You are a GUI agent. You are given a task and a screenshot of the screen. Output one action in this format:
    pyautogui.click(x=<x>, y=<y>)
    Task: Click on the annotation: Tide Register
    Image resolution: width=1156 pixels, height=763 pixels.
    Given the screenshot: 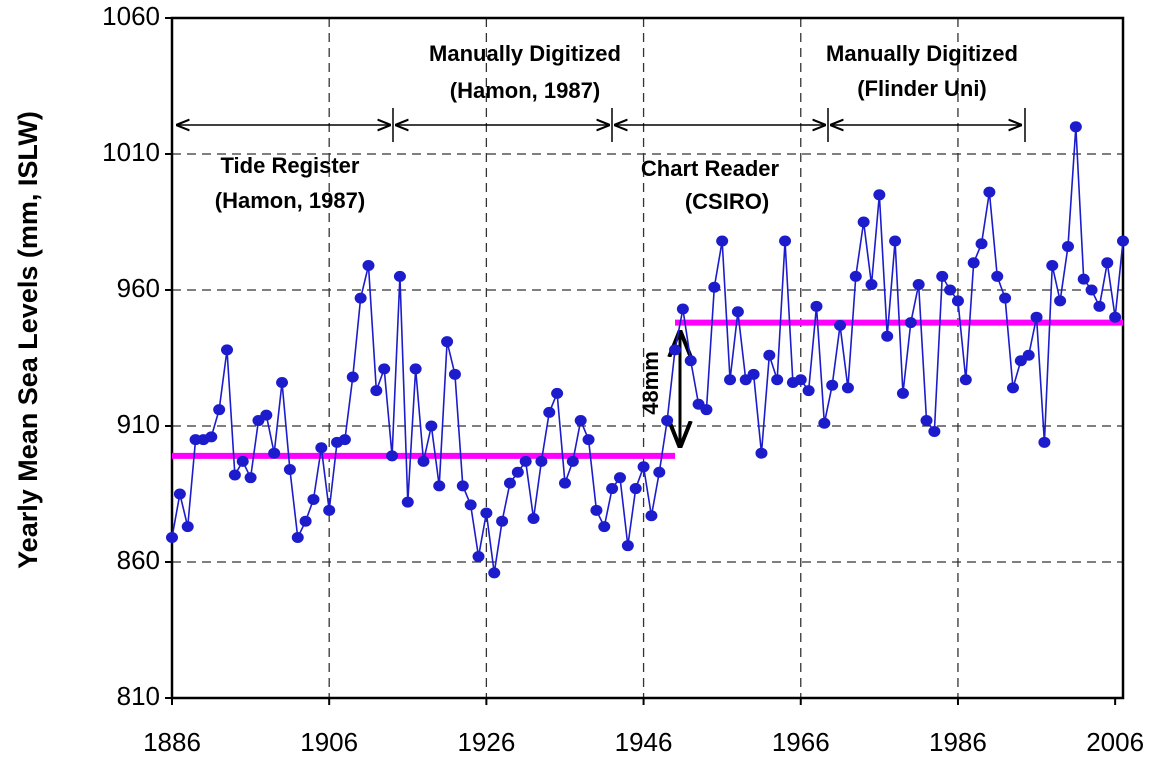 What is the action you would take?
    pyautogui.click(x=290, y=165)
    